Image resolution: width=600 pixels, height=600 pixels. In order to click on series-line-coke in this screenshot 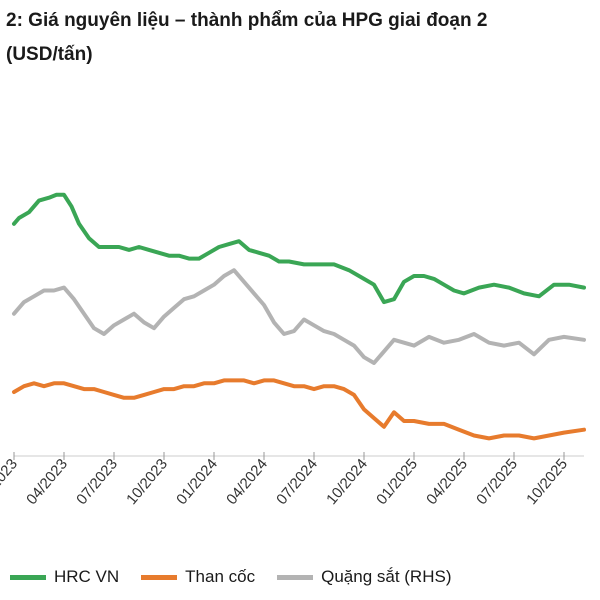, I will do `click(299, 409)`.